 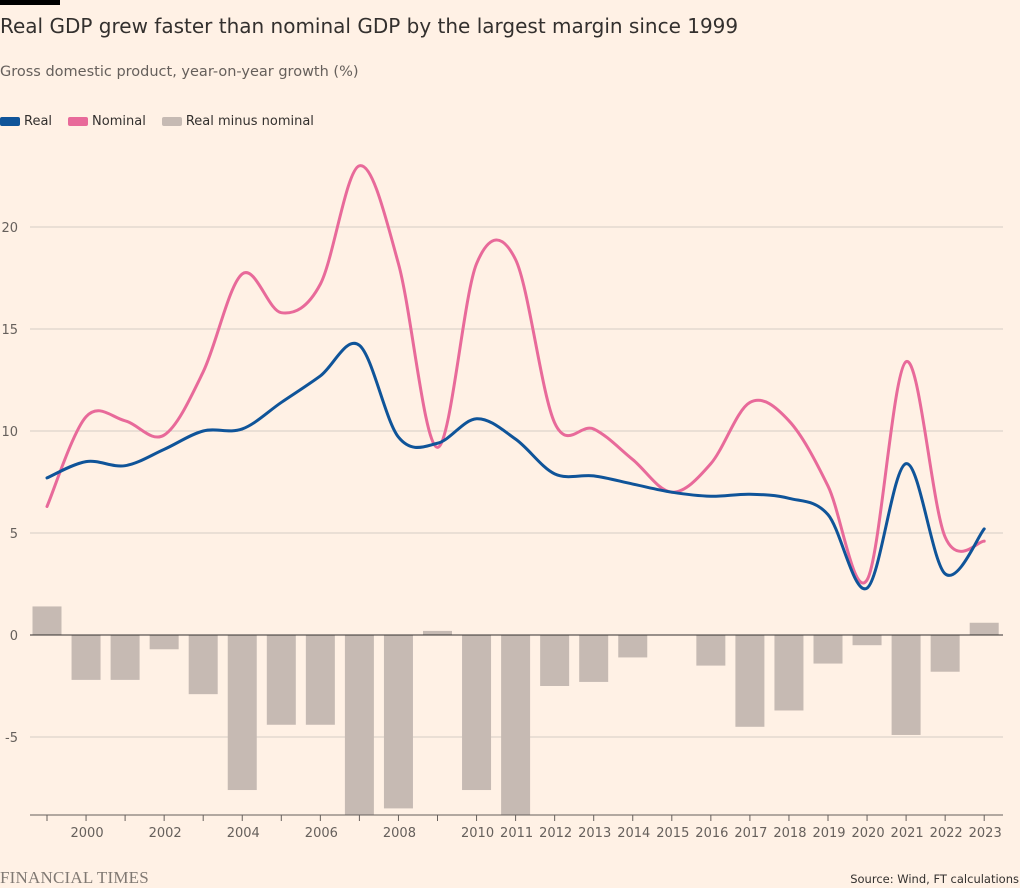 I want to click on legend-item-nominal: Nominal, so click(x=107, y=121).